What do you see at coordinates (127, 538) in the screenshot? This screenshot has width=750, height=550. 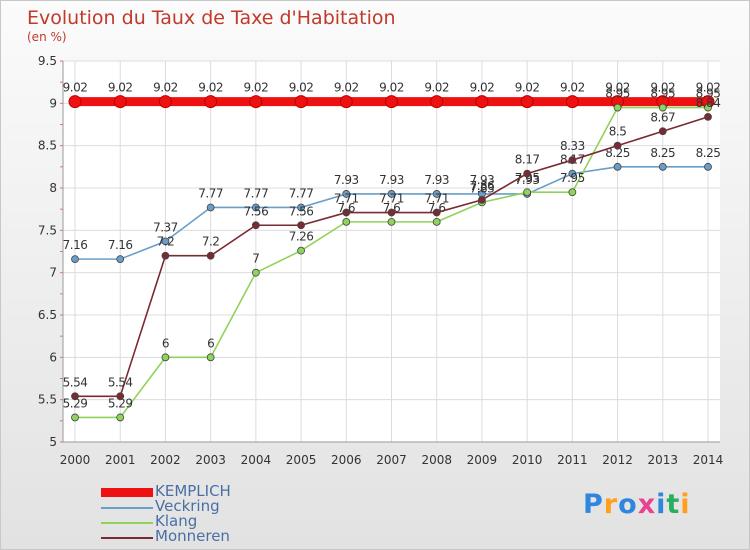 I see `legend-swatch-monneren` at bounding box center [127, 538].